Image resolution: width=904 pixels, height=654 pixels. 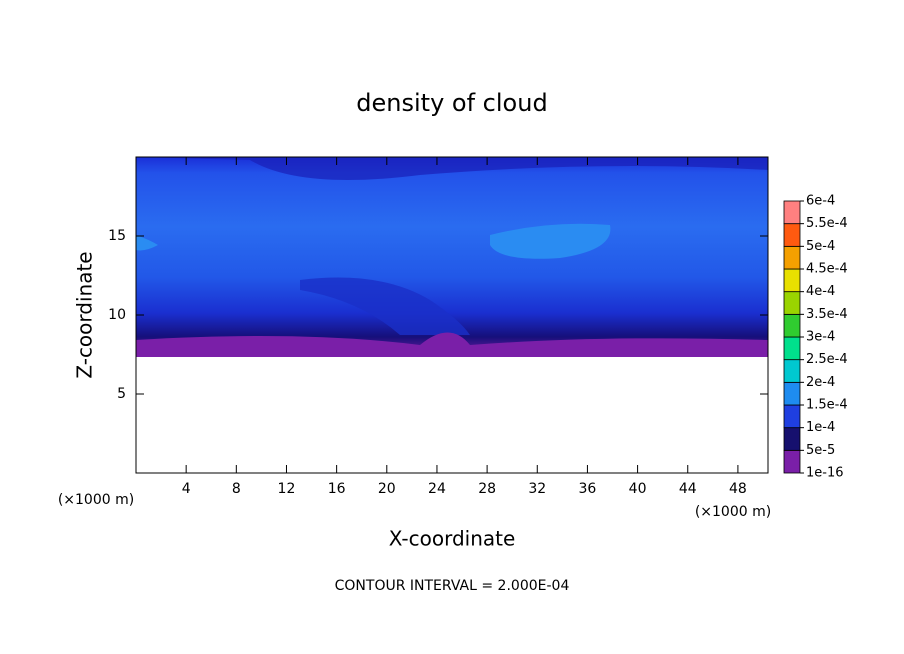 I want to click on x-tick-label: 16, so click(x=337, y=489).